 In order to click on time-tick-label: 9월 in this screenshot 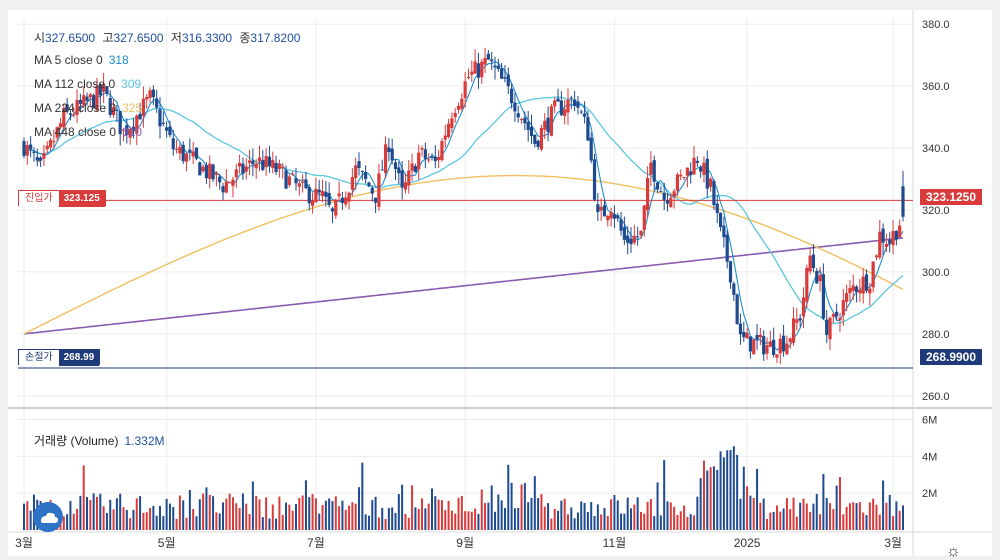, I will do `click(465, 543)`.